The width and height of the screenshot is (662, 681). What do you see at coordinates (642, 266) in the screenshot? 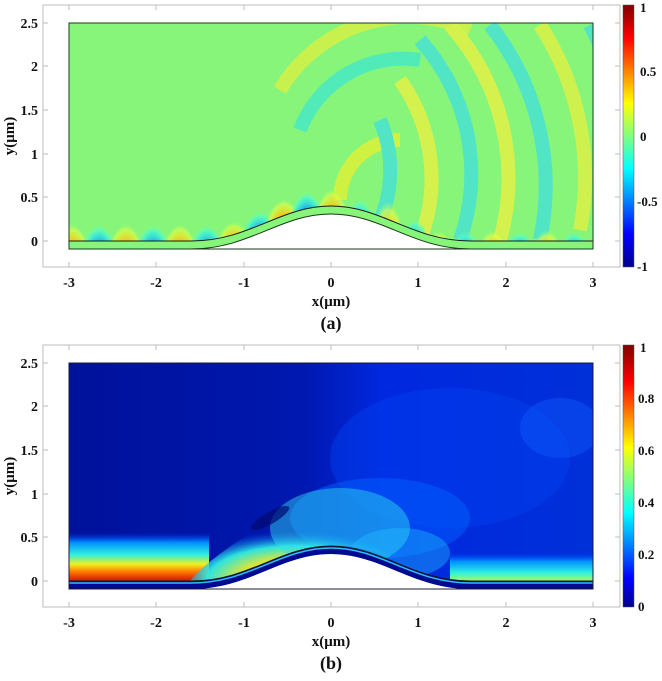
I see `colorbar-tick-label: -1` at bounding box center [642, 266].